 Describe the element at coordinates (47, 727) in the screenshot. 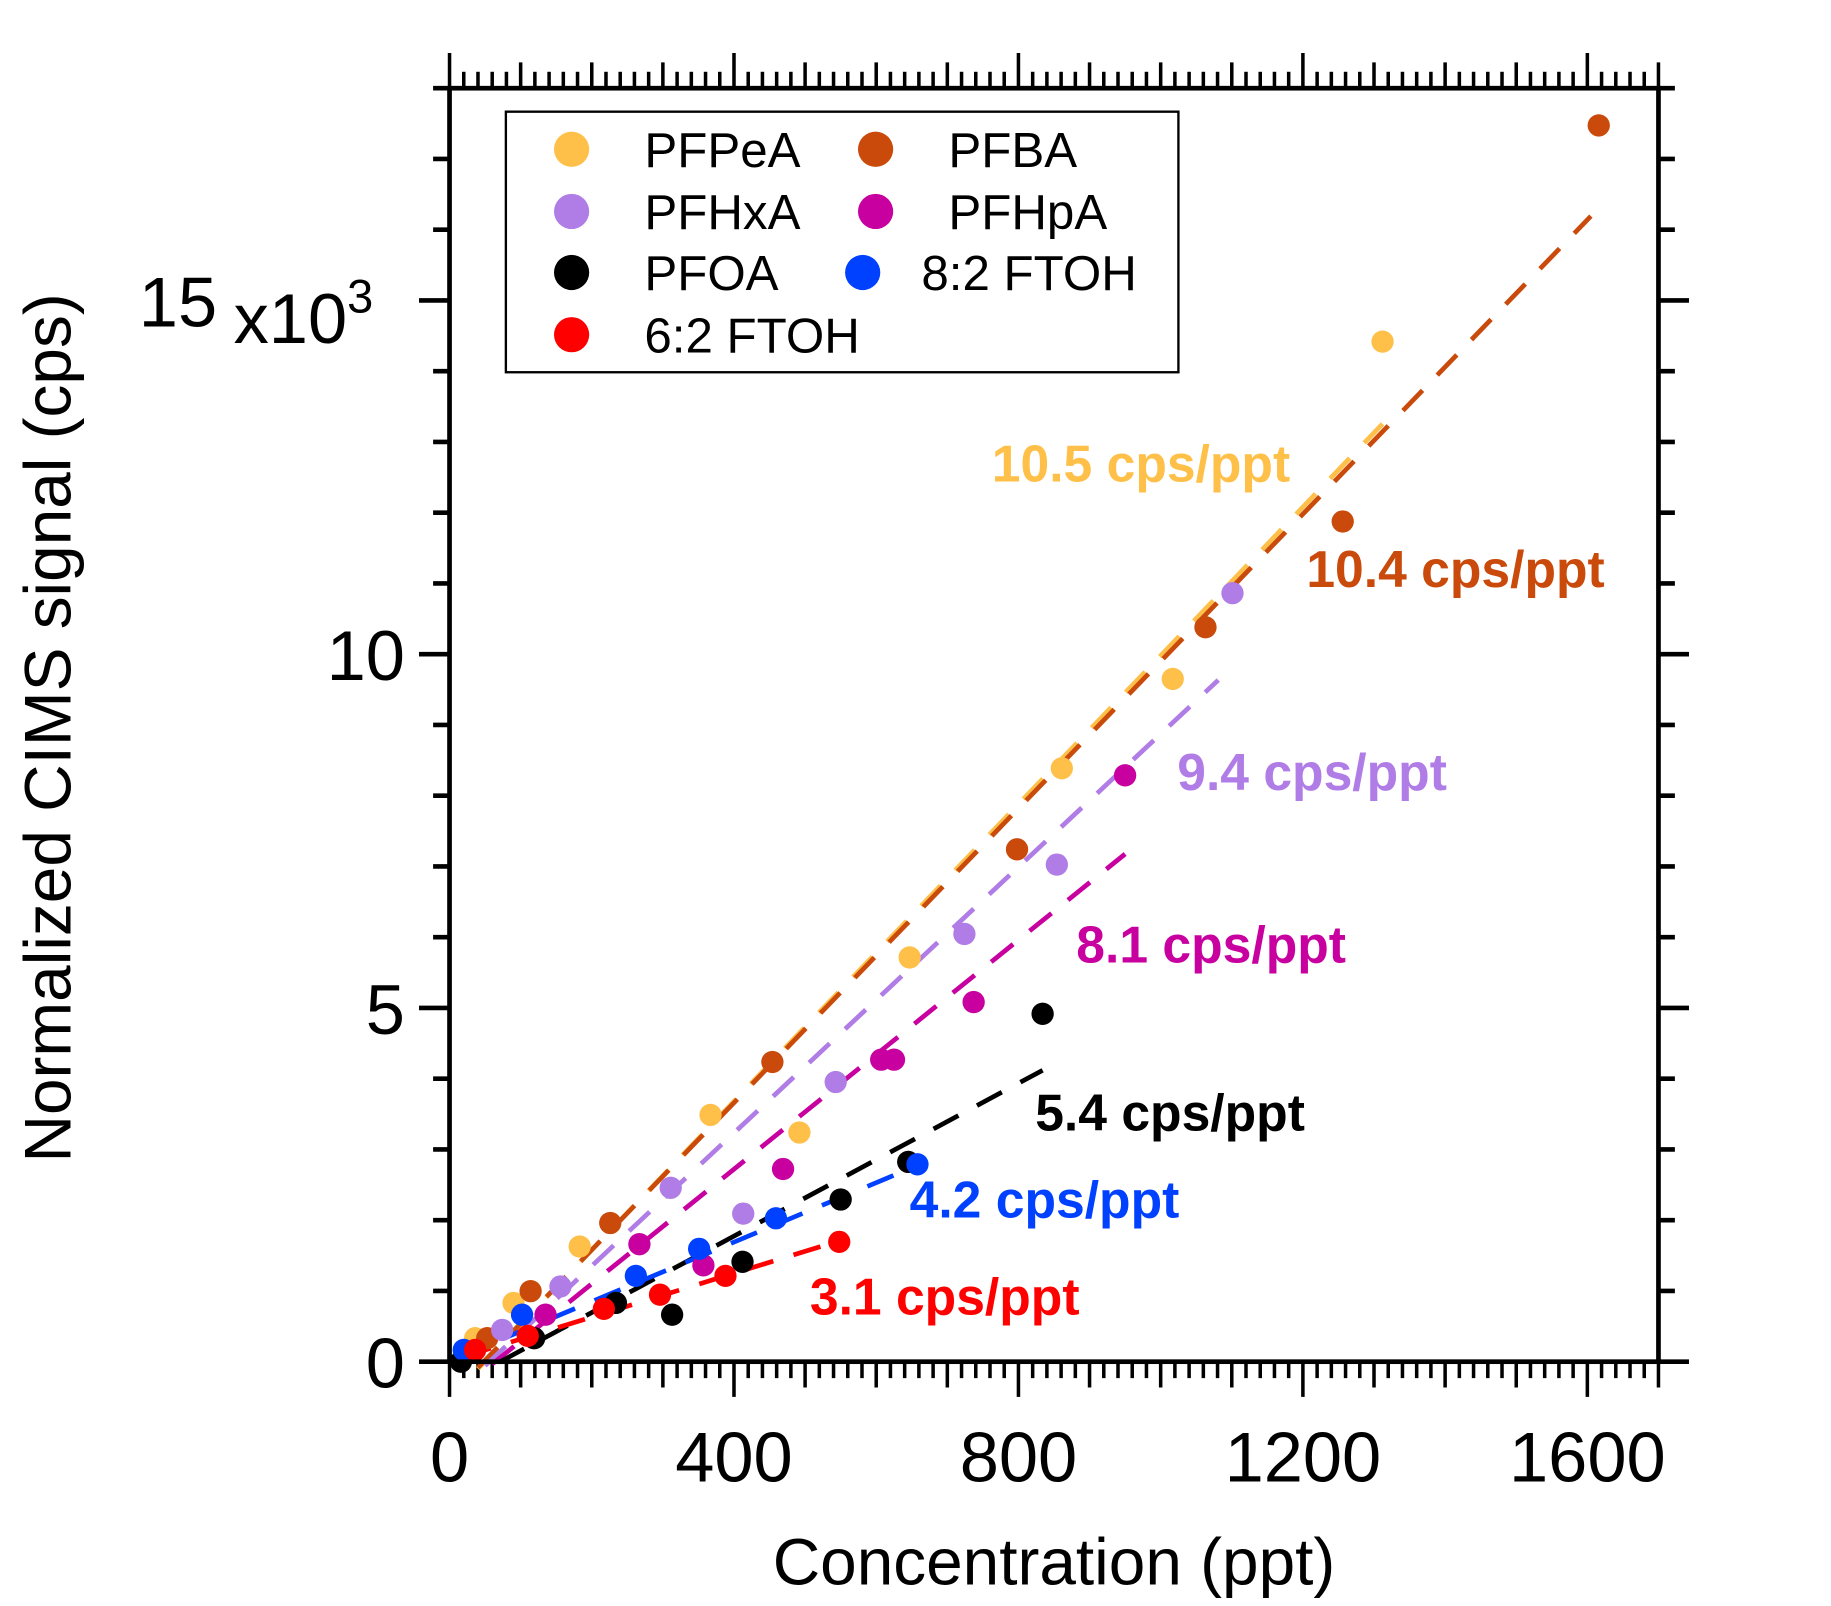

I see `y-axis-label: Normalized CIMS signal (cps)` at that location.